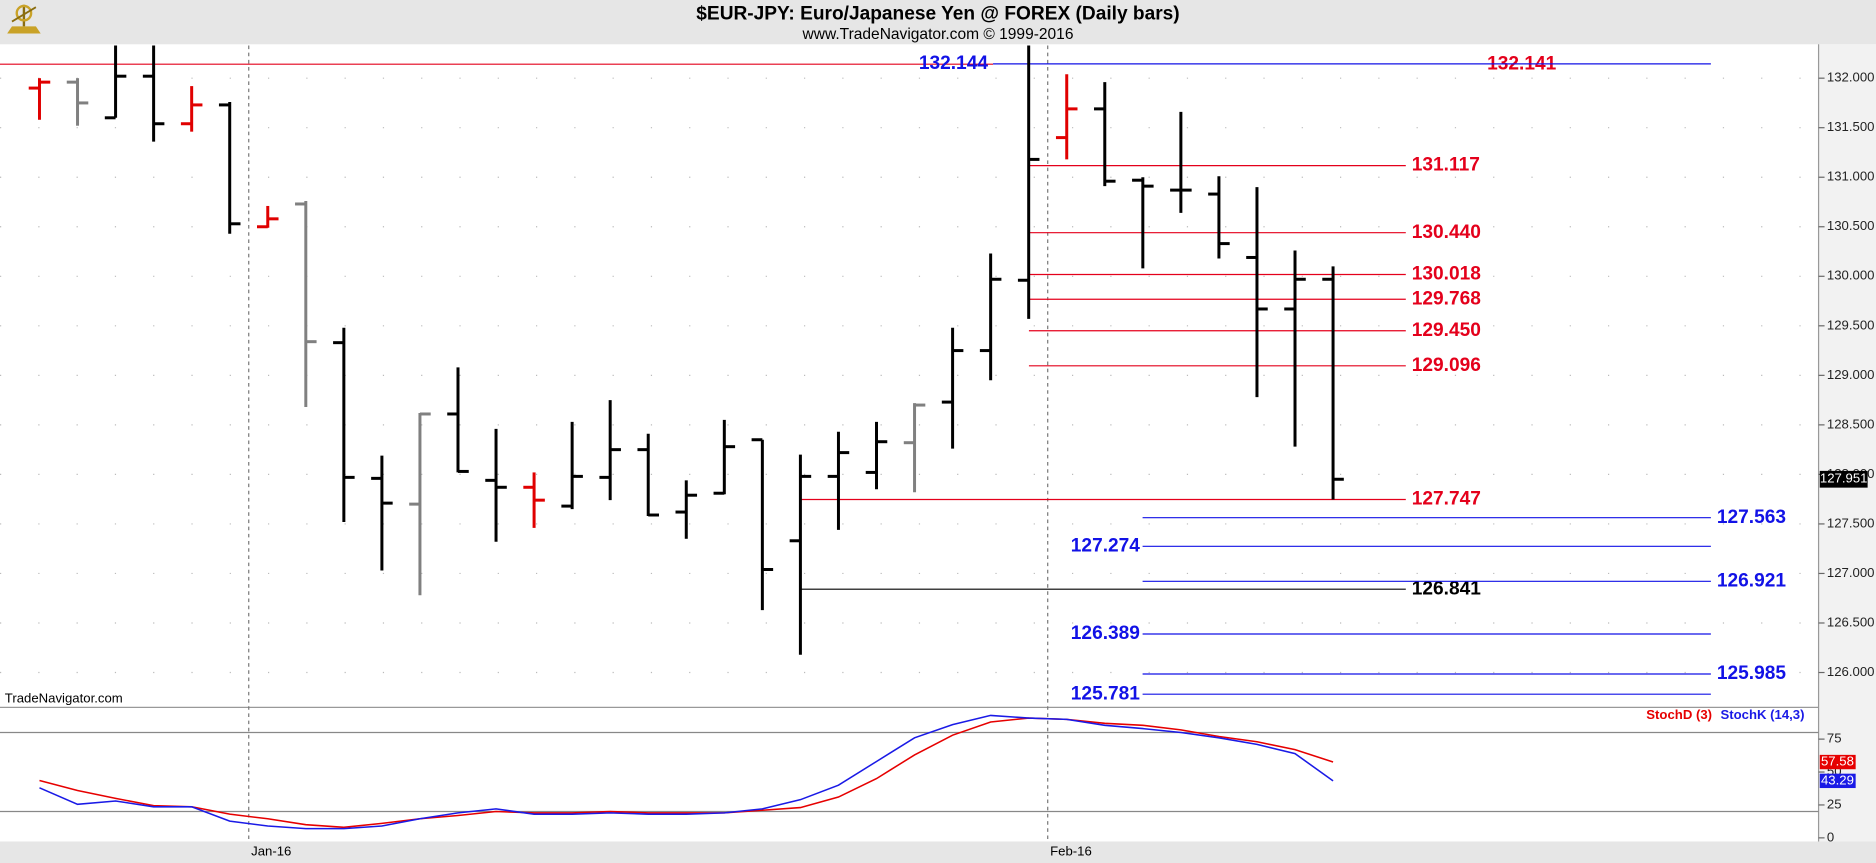 Image resolution: width=1876 pixels, height=863 pixels. What do you see at coordinates (1751, 673) in the screenshot?
I see `level-label: 125.985` at bounding box center [1751, 673].